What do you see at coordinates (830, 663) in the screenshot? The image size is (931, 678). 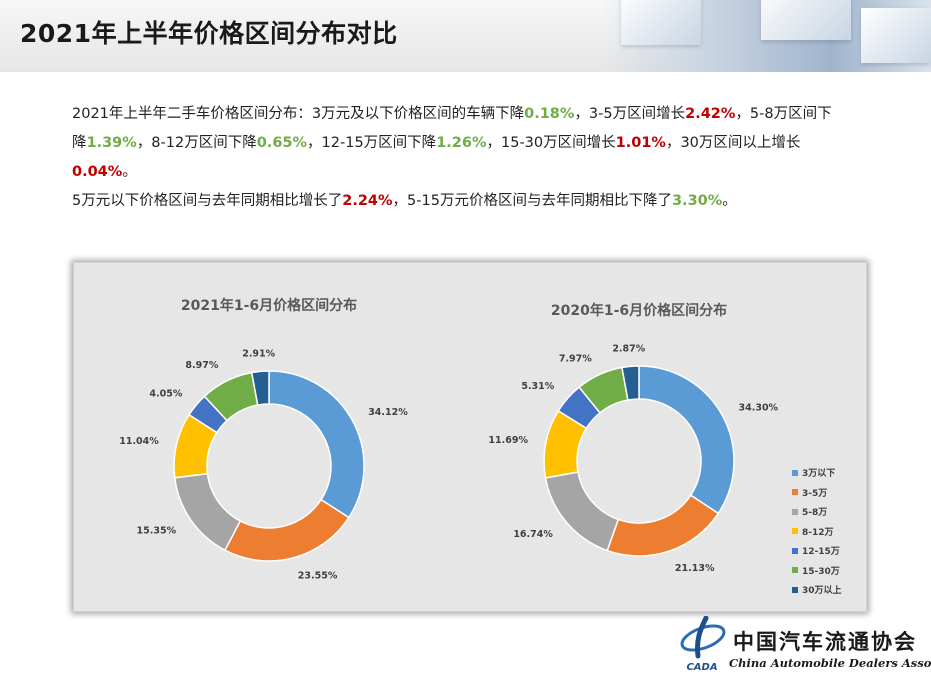 I see `logo-english-name: China Automobile Dealers Association` at bounding box center [830, 663].